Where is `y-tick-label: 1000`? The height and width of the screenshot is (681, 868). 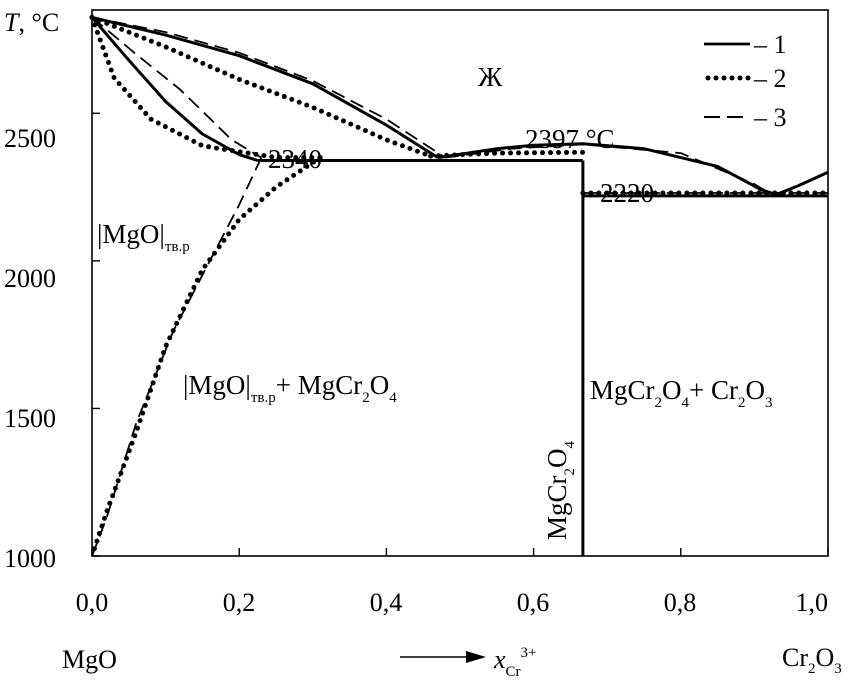 y-tick-label: 1000 is located at coordinates (30, 558).